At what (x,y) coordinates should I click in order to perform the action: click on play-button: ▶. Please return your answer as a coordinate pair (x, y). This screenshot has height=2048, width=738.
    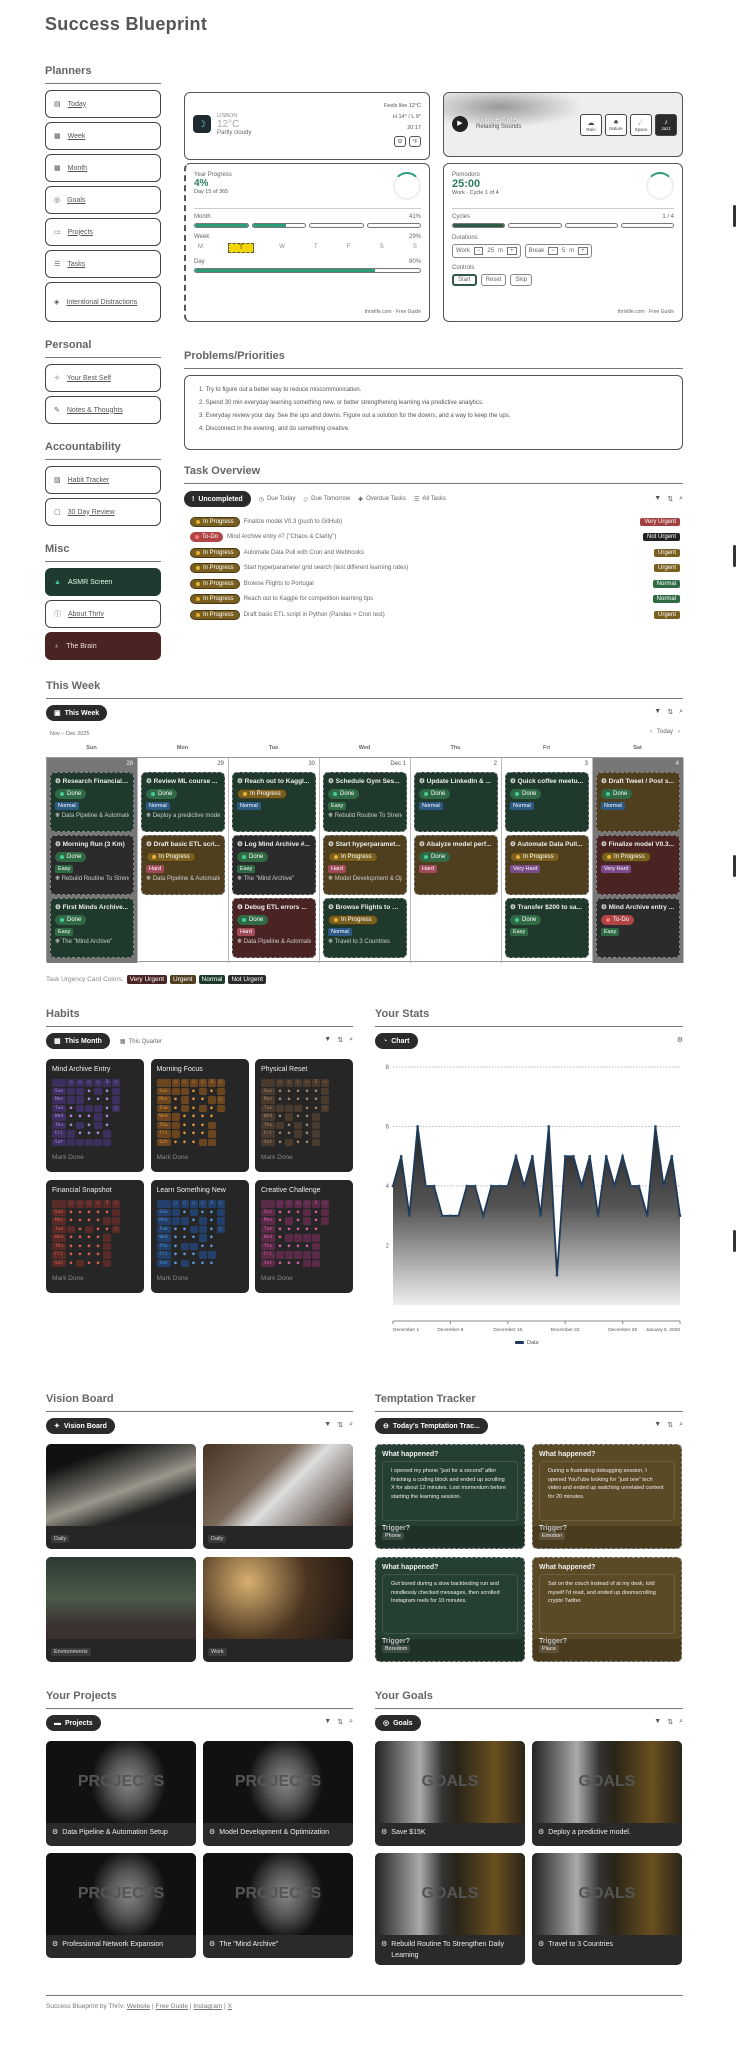
    Looking at the image, I should click on (460, 124).